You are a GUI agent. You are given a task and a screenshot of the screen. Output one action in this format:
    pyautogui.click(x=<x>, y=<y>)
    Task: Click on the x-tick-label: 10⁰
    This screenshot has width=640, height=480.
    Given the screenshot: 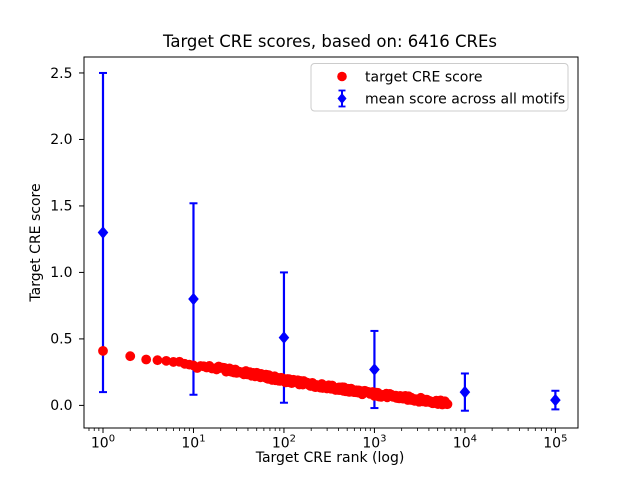 What is the action you would take?
    pyautogui.click(x=103, y=443)
    